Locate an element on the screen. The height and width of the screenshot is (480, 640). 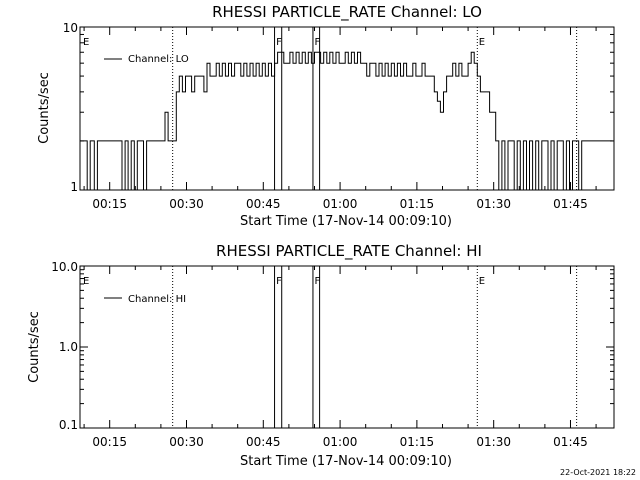
chart-title-hi: RHESSI PARTICLE_RATE Channel: HI is located at coordinates (349, 251).